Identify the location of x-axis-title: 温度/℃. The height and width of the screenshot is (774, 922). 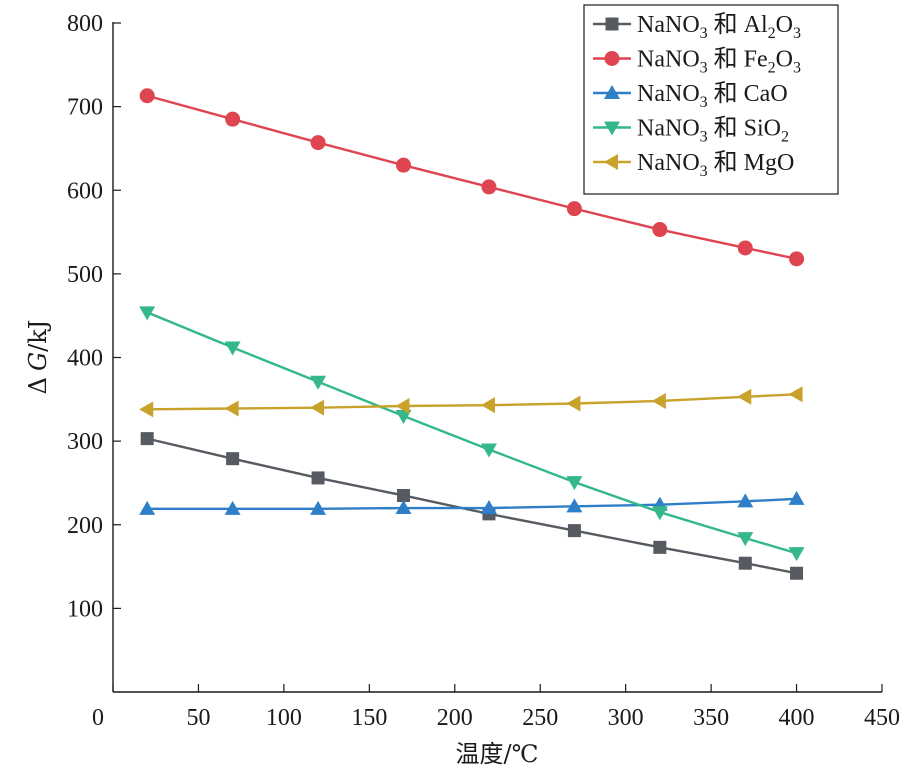
(497, 754).